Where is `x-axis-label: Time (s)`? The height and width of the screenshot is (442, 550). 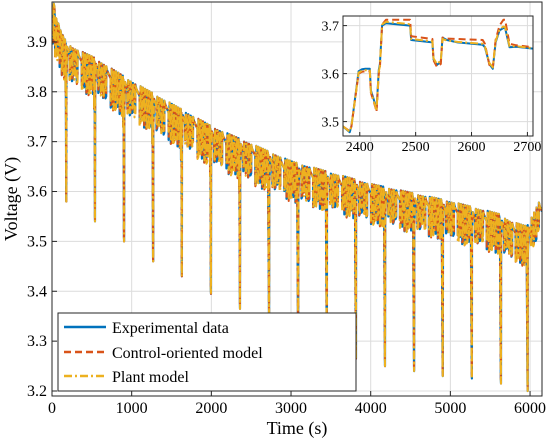 x-axis-label: Time (s) is located at coordinates (297, 428).